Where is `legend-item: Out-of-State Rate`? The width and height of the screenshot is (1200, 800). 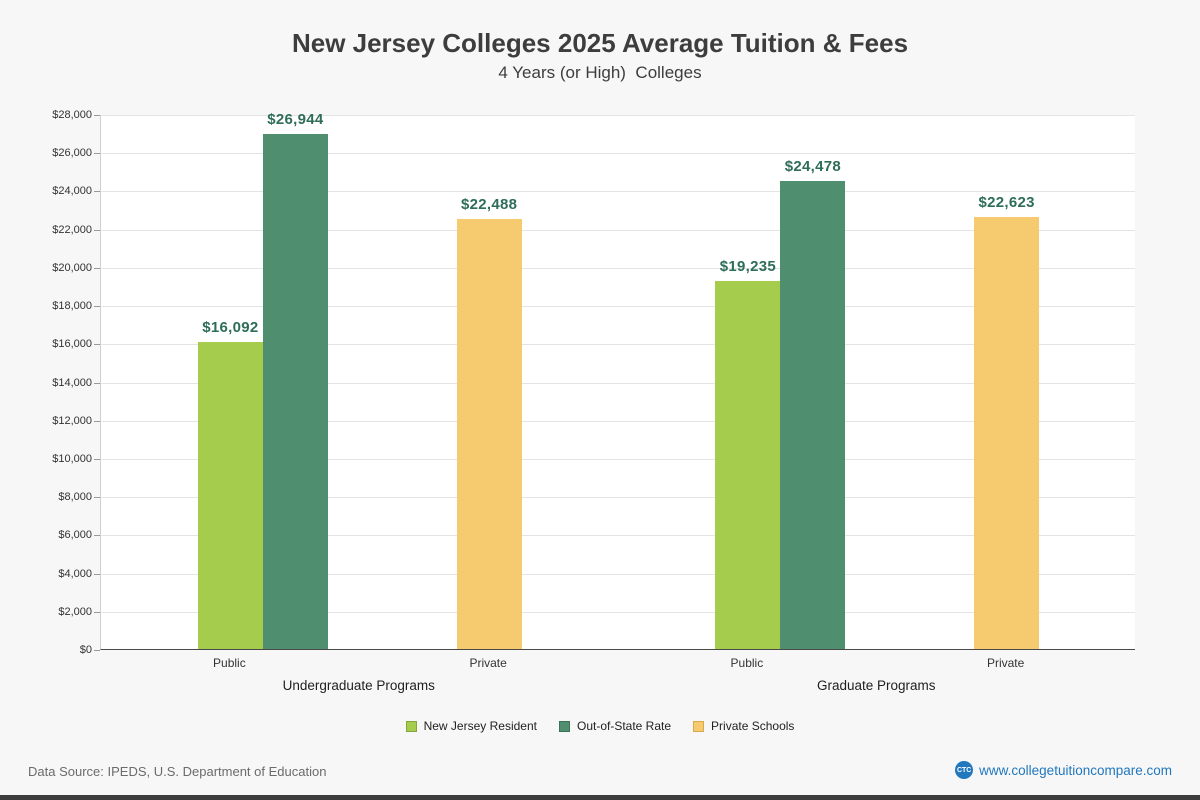 legend-item: Out-of-State Rate is located at coordinates (615, 726).